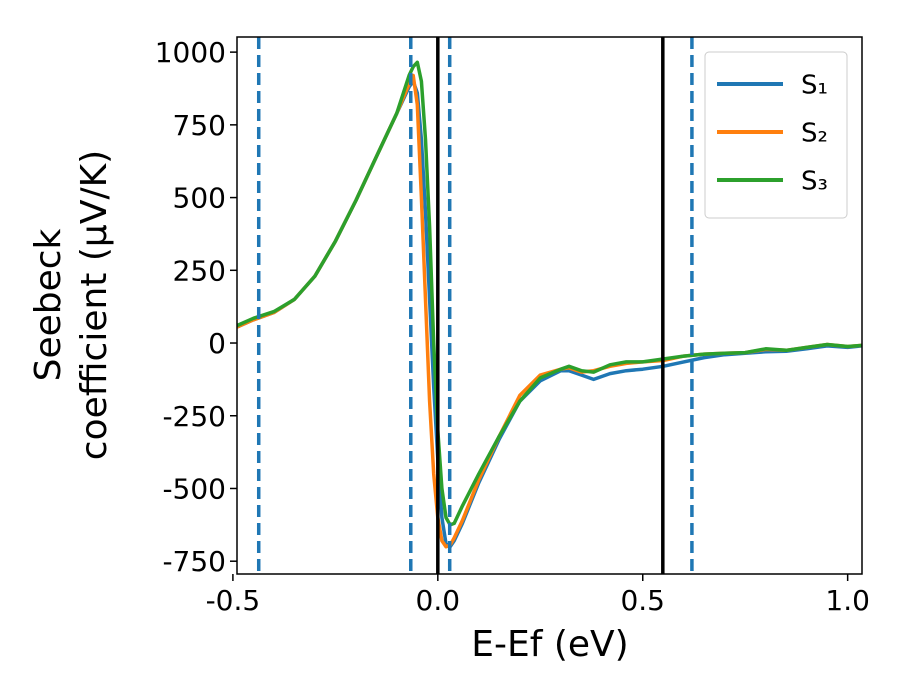  What do you see at coordinates (199, 198) in the screenshot?
I see `y-tick-label: 500` at bounding box center [199, 198].